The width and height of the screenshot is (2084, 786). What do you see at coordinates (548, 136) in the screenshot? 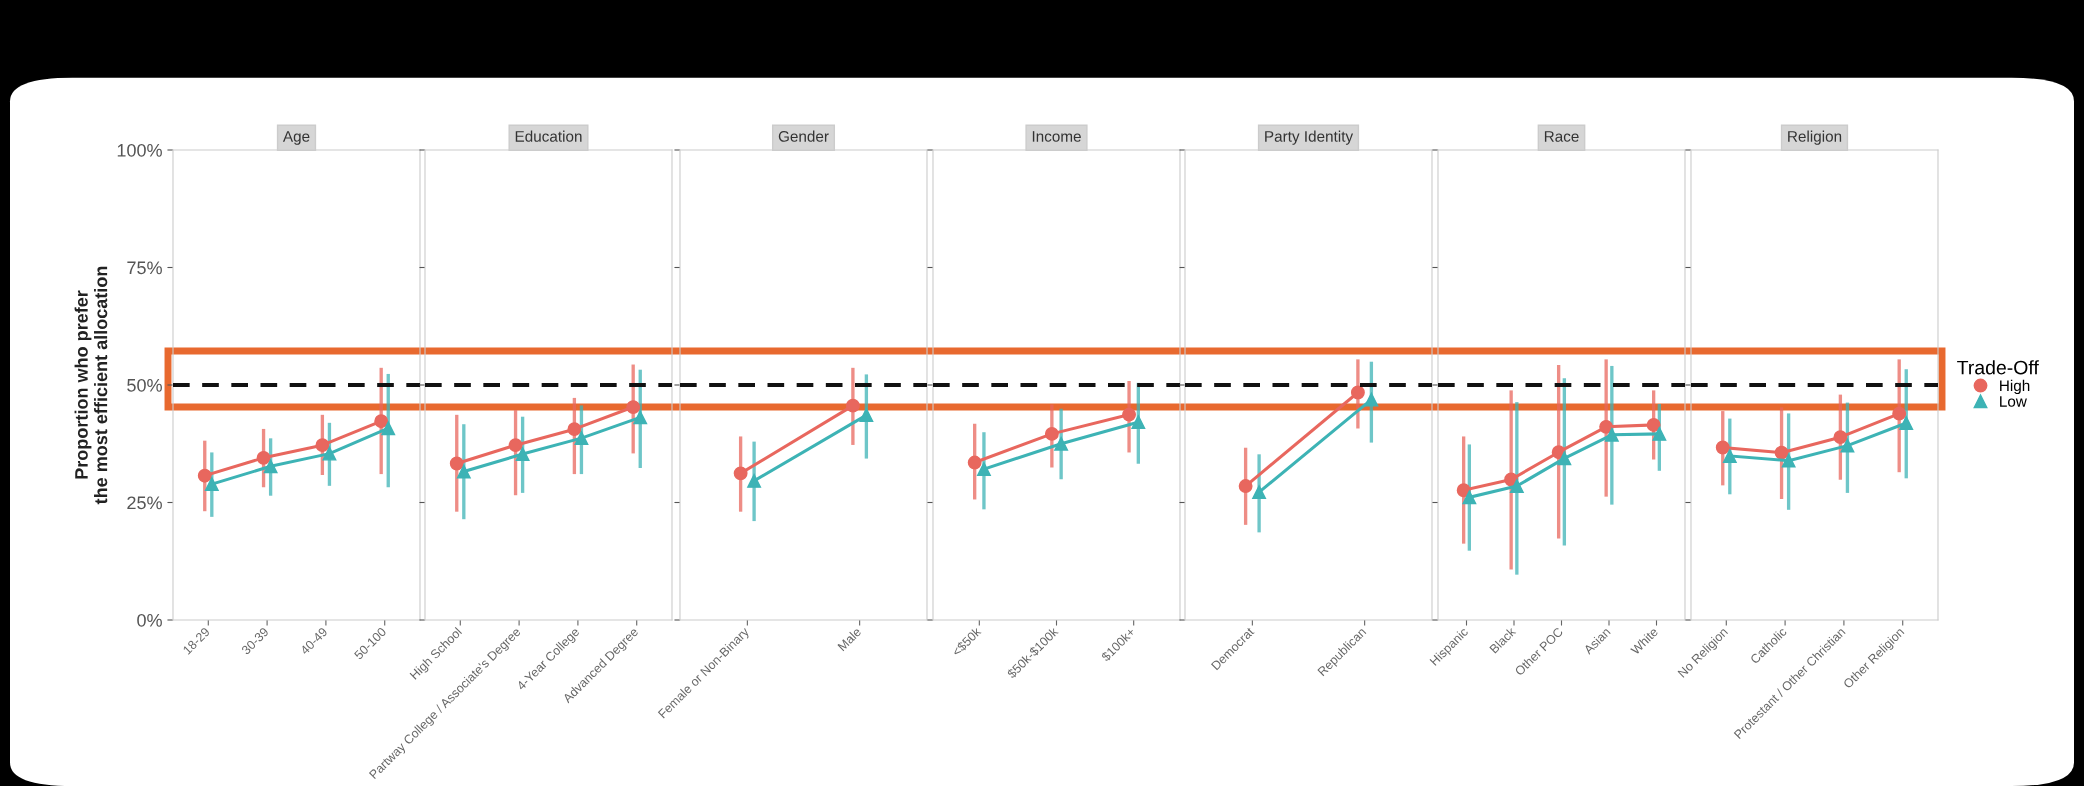
I see `chart-title: Education` at bounding box center [548, 136].